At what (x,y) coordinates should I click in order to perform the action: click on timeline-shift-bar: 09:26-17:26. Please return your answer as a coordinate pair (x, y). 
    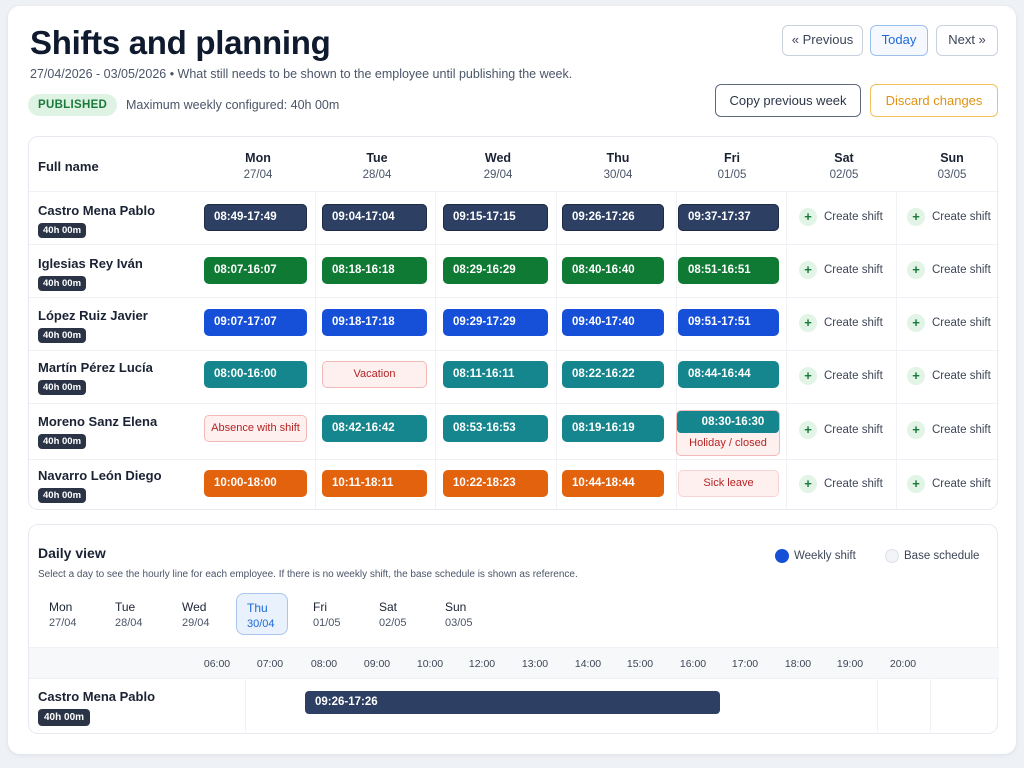
    Looking at the image, I should click on (512, 702).